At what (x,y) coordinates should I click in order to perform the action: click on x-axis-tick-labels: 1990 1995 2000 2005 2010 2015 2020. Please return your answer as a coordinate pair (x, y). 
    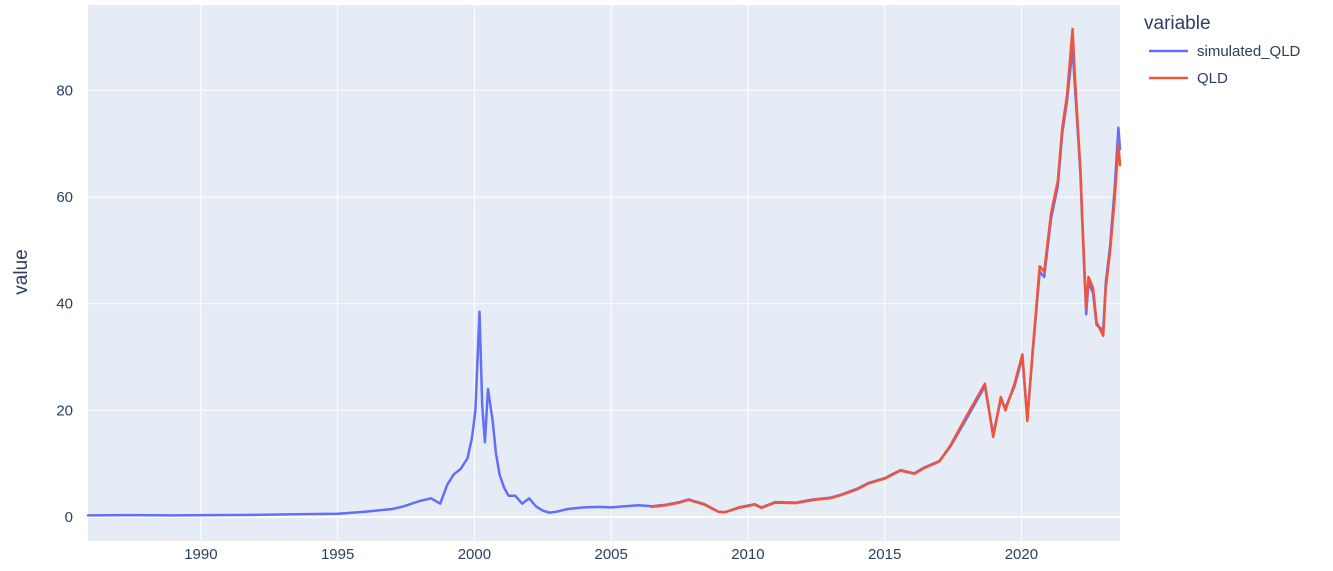
    Looking at the image, I should click on (611, 554).